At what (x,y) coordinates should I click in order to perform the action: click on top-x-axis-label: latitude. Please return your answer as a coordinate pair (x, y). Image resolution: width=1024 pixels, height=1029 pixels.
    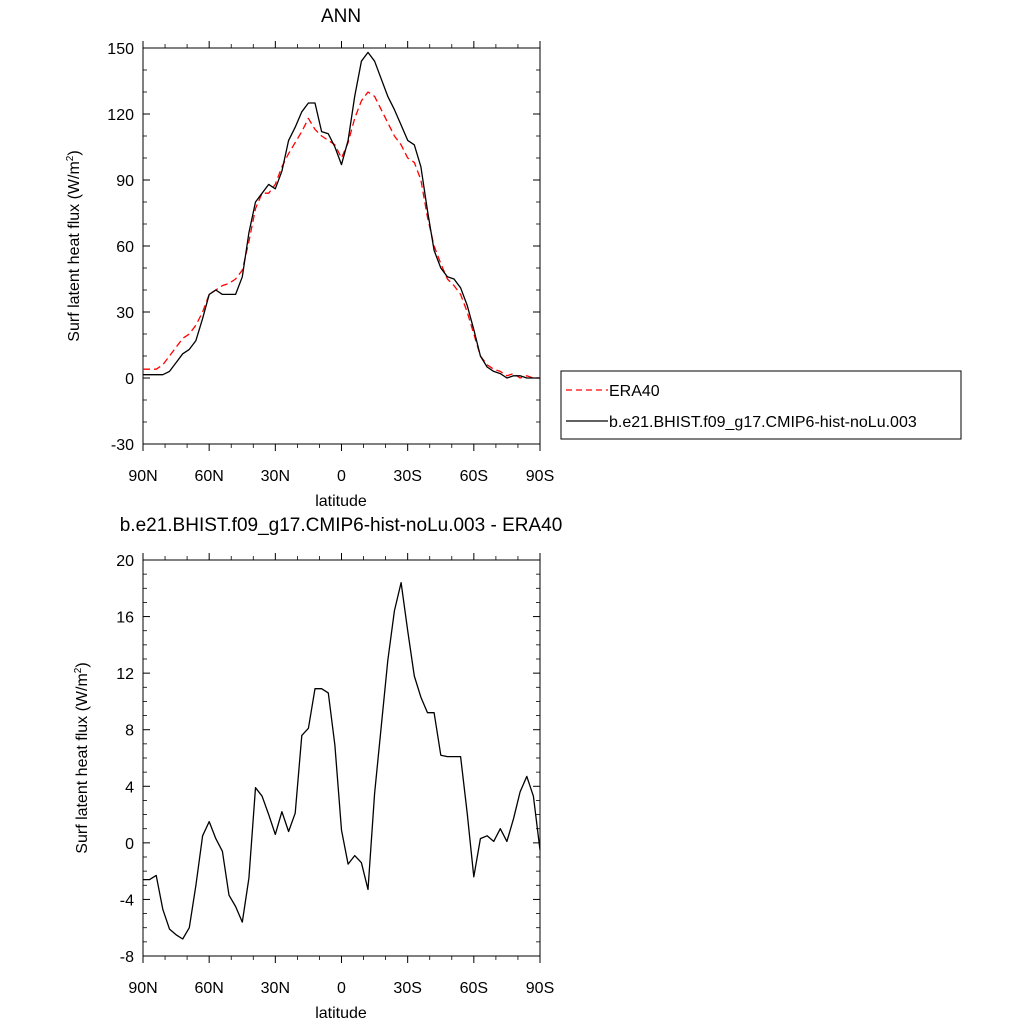
    Looking at the image, I should click on (341, 501).